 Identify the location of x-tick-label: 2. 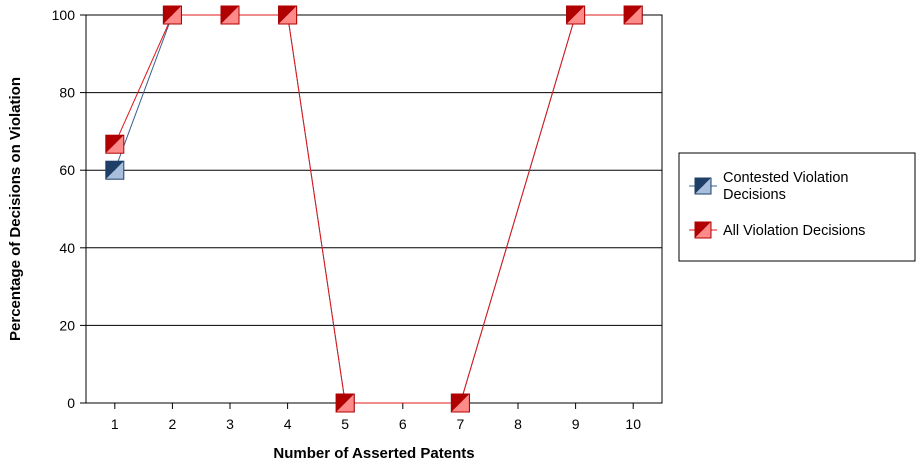
(173, 424).